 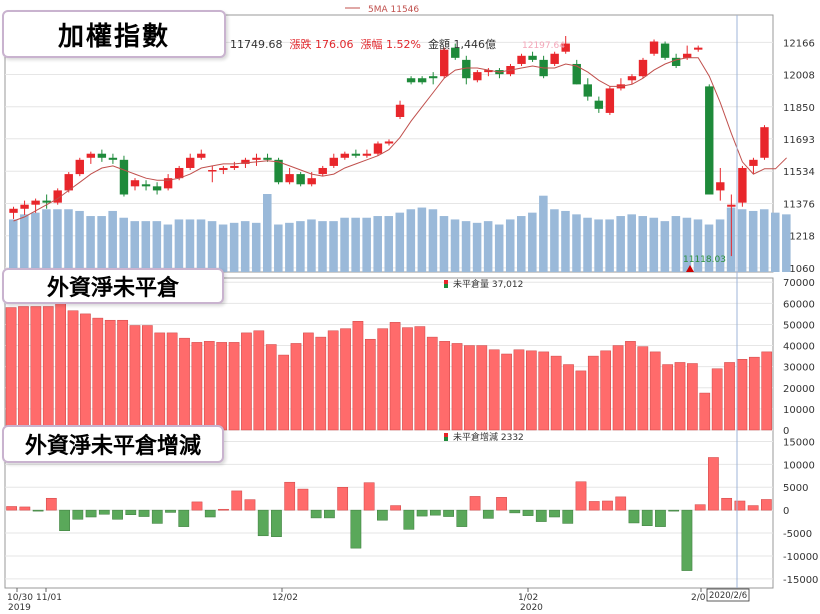 What do you see at coordinates (698, 598) in the screenshot?
I see `x-tick-label: 2/0` at bounding box center [698, 598].